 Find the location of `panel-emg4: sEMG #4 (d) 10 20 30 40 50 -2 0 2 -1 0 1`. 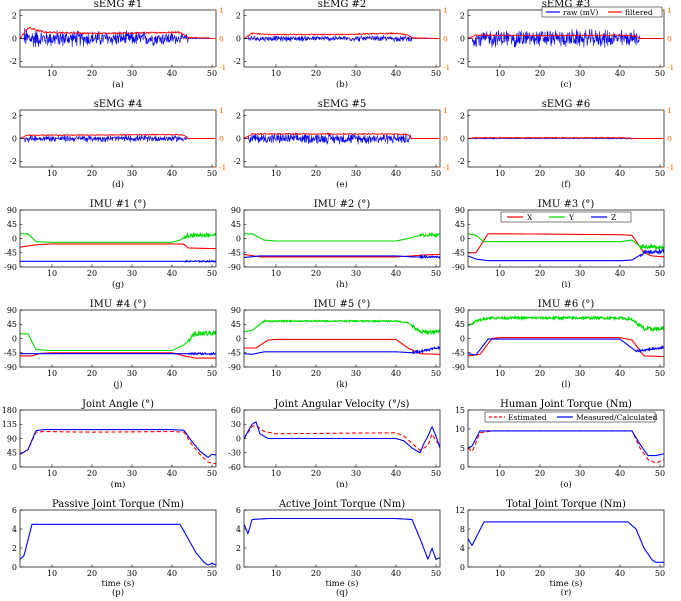

panel-emg4: sEMG #4 (d) 10 20 30 40 50 -2 0 2 -1 0 1 is located at coordinates (117, 144).